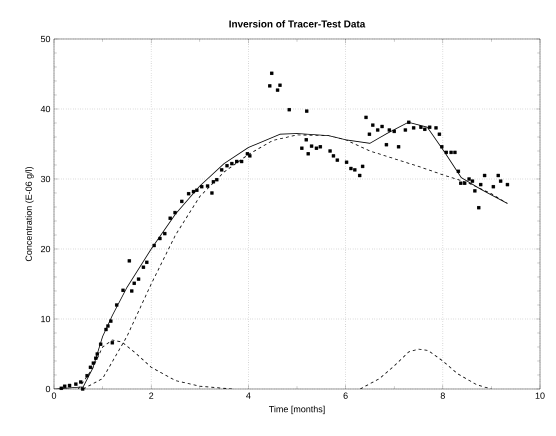  Describe the element at coordinates (45, 179) in the screenshot. I see `y-tick-label: 30` at that location.